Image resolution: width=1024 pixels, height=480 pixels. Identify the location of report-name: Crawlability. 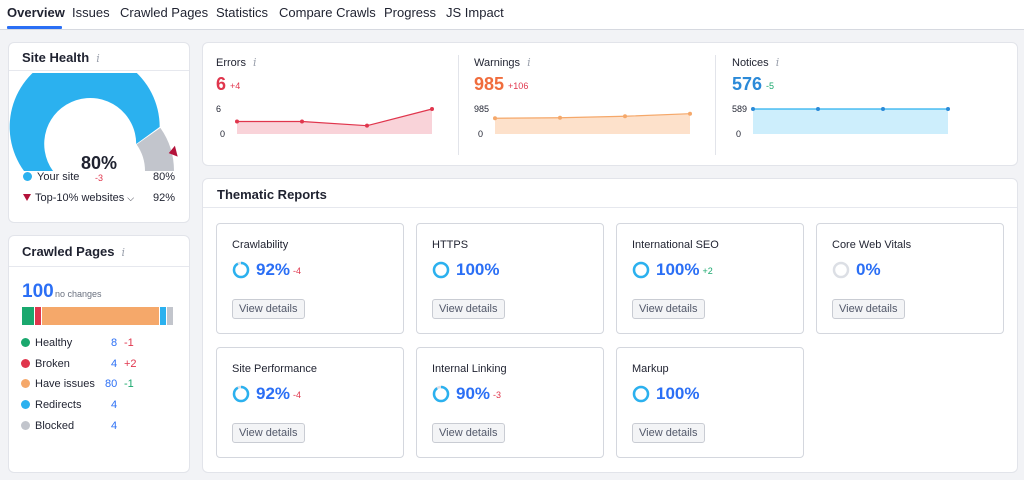
(260, 245).